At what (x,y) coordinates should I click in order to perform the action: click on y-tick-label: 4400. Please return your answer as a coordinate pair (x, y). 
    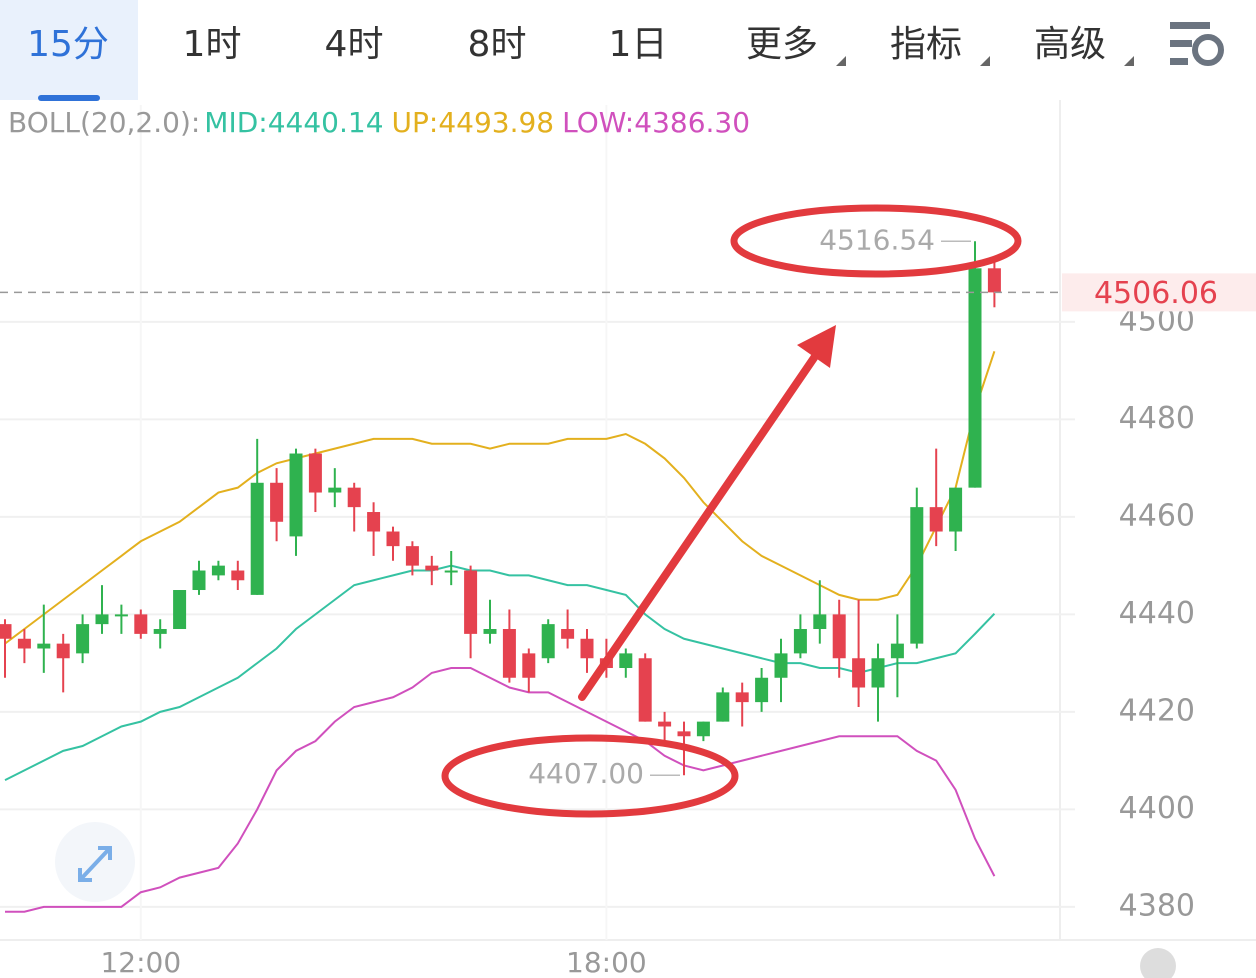
    Looking at the image, I should click on (1157, 808).